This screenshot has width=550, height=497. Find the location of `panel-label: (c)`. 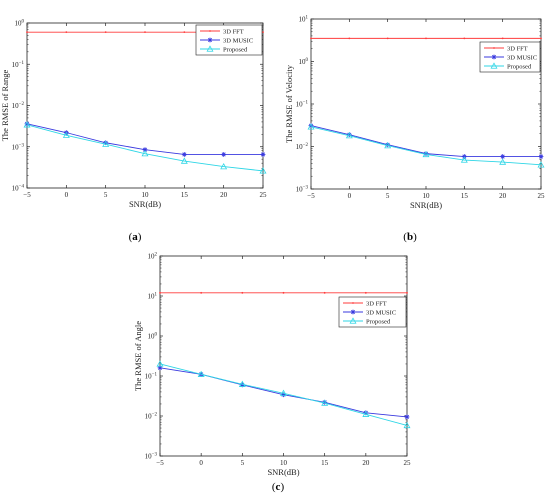

panel-label: (c) is located at coordinates (278, 487).